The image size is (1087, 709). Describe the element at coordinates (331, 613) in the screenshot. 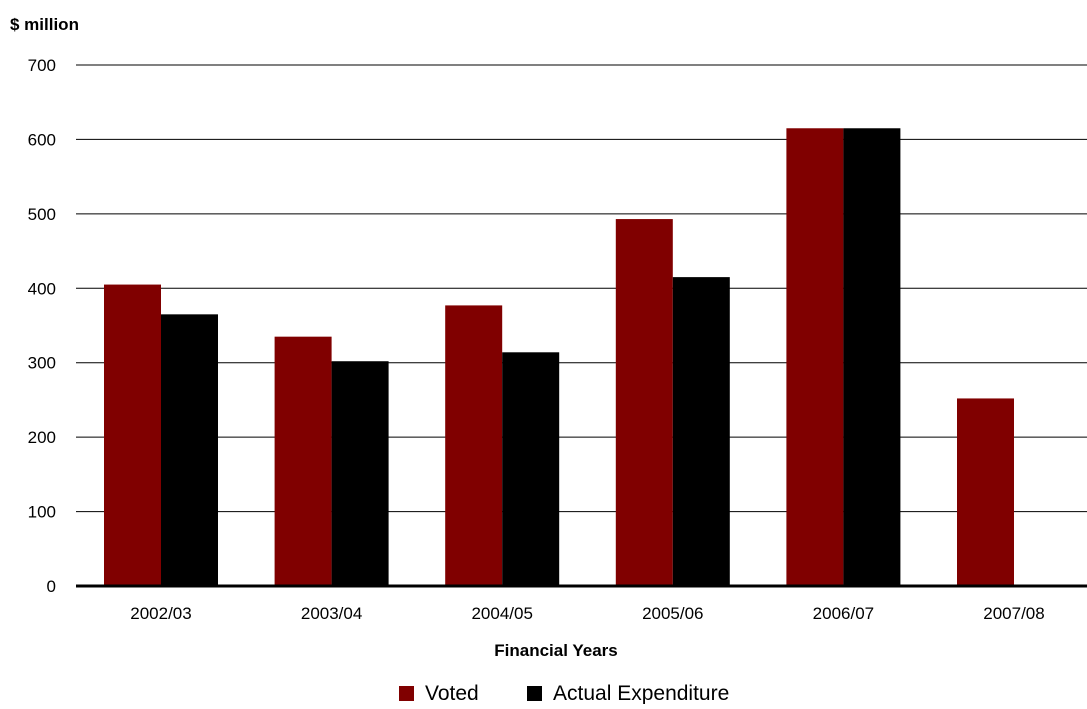

I see `x-tick-label: 2003/04` at that location.